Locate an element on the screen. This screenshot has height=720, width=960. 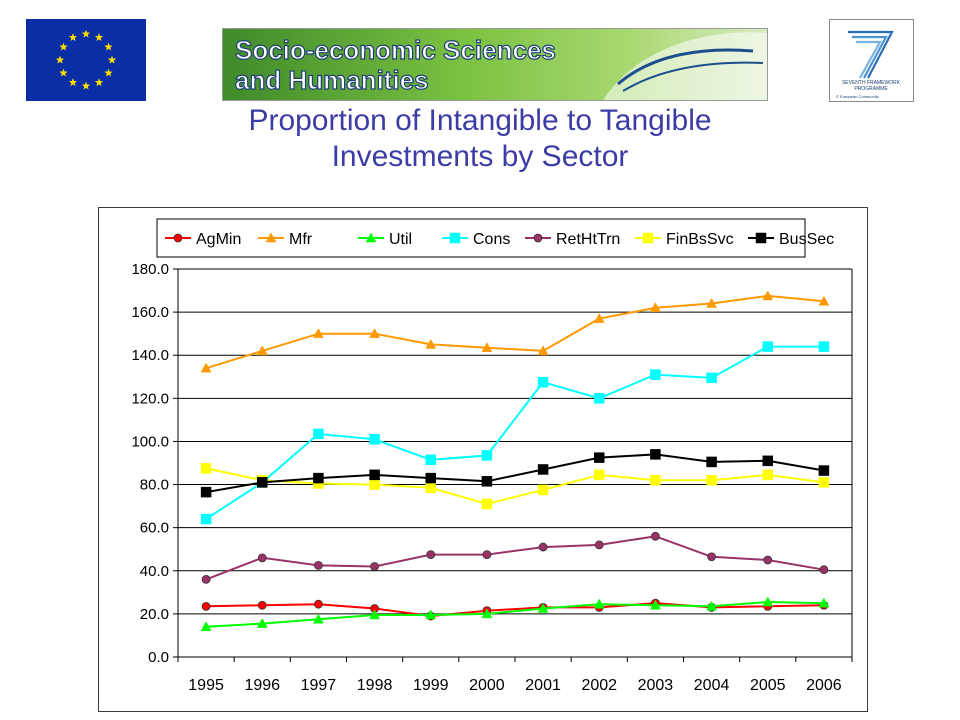
y-tick-label: 20.0 is located at coordinates (154, 614).